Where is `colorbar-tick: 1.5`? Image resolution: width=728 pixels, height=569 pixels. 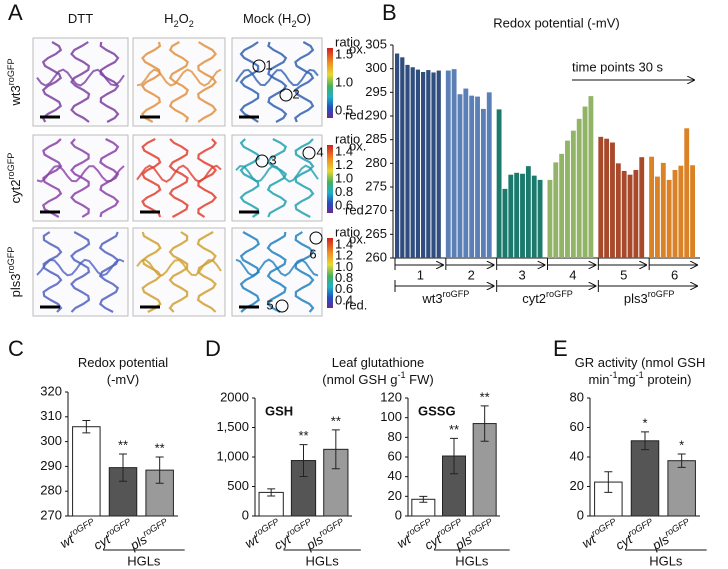 colorbar-tick: 1.5 is located at coordinates (344, 53).